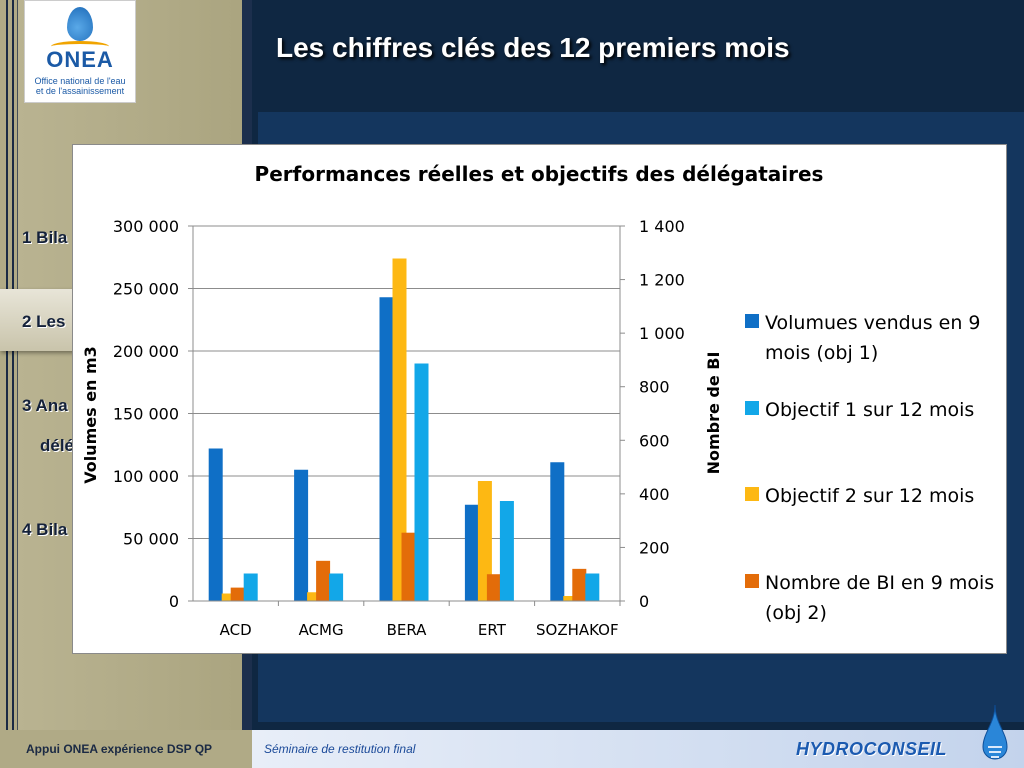 Image resolution: width=1024 pixels, height=768 pixels. What do you see at coordinates (995, 732) in the screenshot?
I see `hydroconseil-drop-icon` at bounding box center [995, 732].